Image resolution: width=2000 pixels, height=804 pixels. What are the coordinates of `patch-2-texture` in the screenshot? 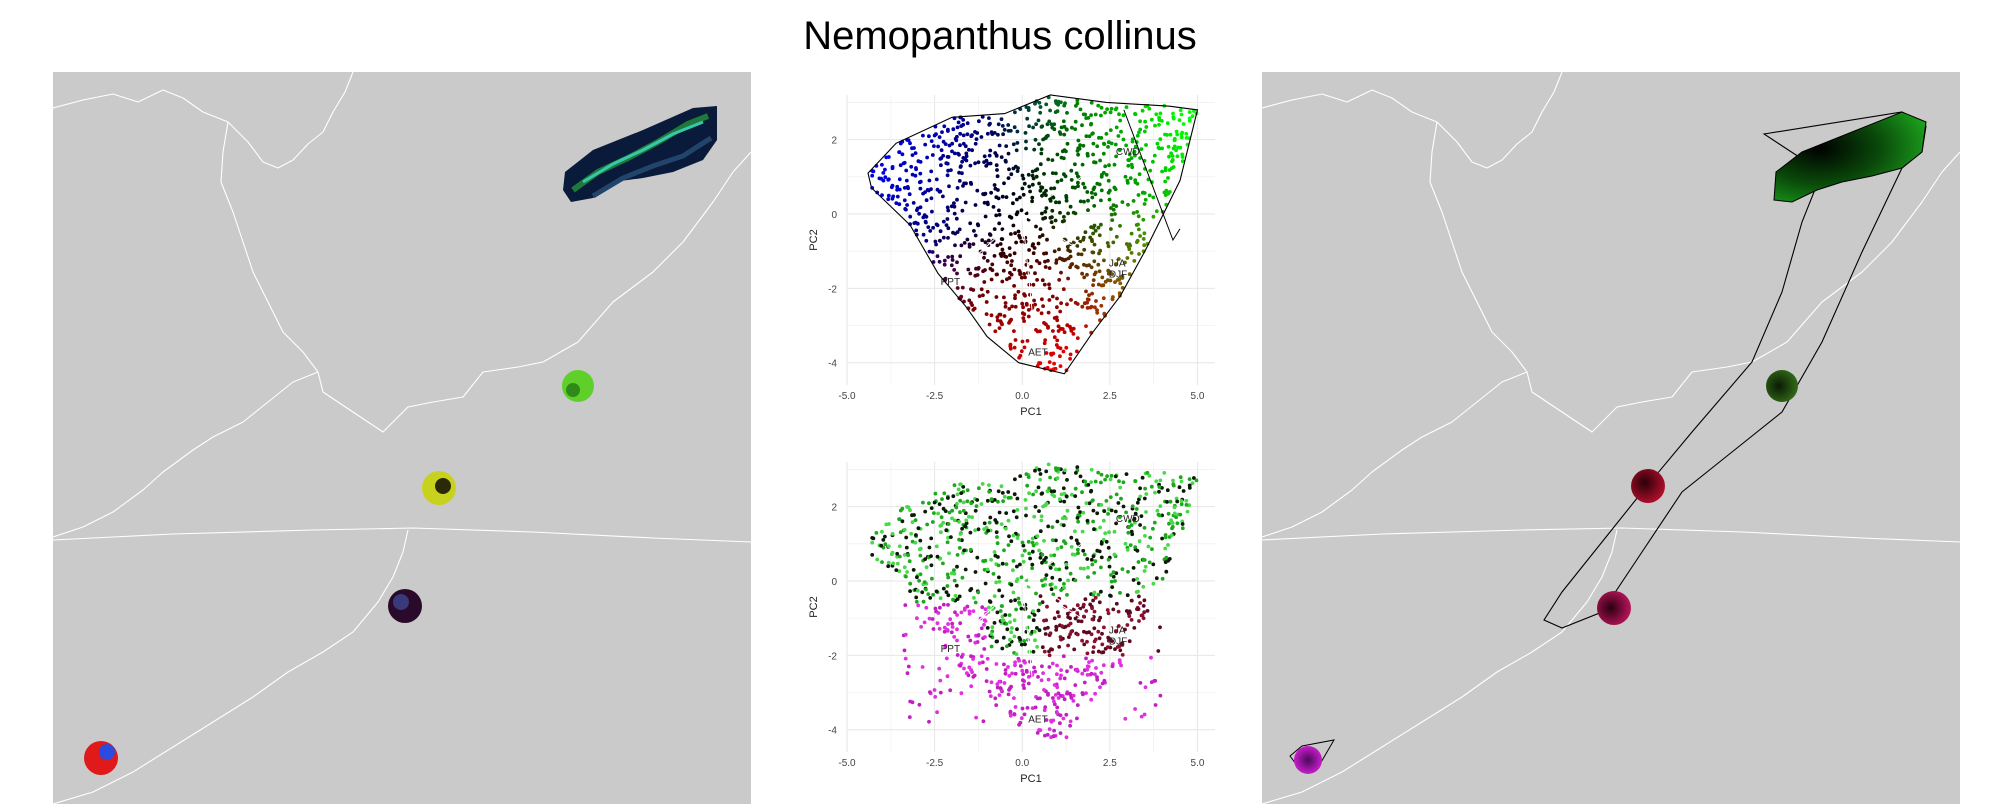 It's located at (573, 390).